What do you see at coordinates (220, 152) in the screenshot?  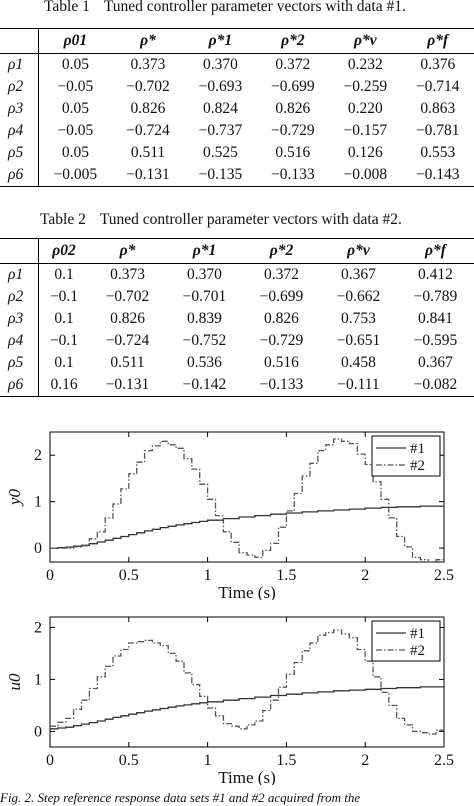 I see `table-cell: 0.525` at bounding box center [220, 152].